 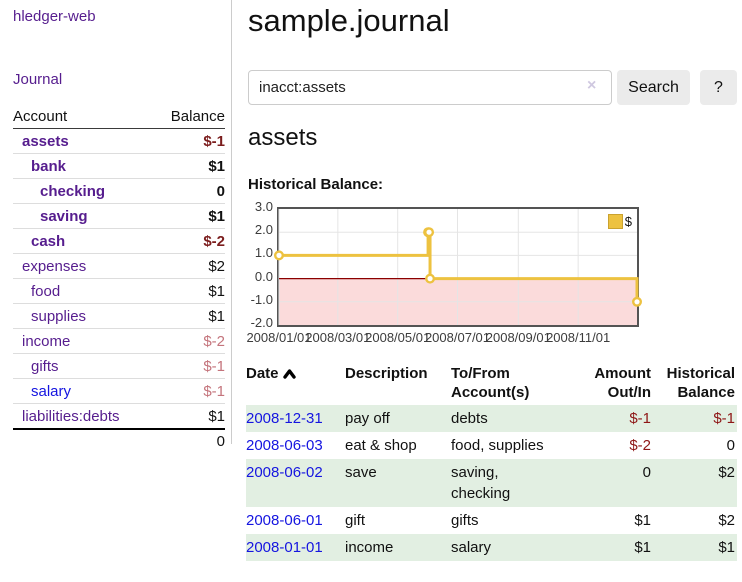 I want to click on chart-section-label: Historical Balance:, so click(x=316, y=184).